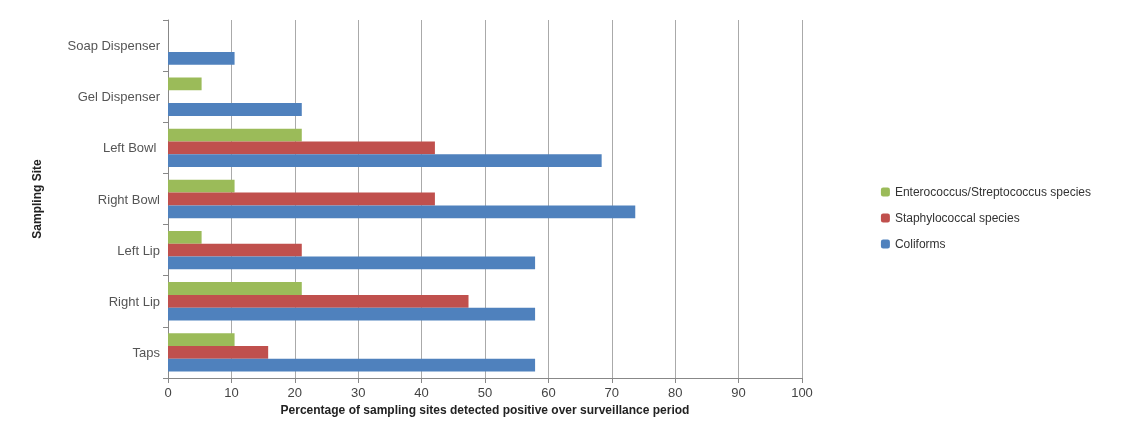 This screenshot has width=1144, height=436. I want to click on y-tick-label: Left Bowl, so click(131, 148).